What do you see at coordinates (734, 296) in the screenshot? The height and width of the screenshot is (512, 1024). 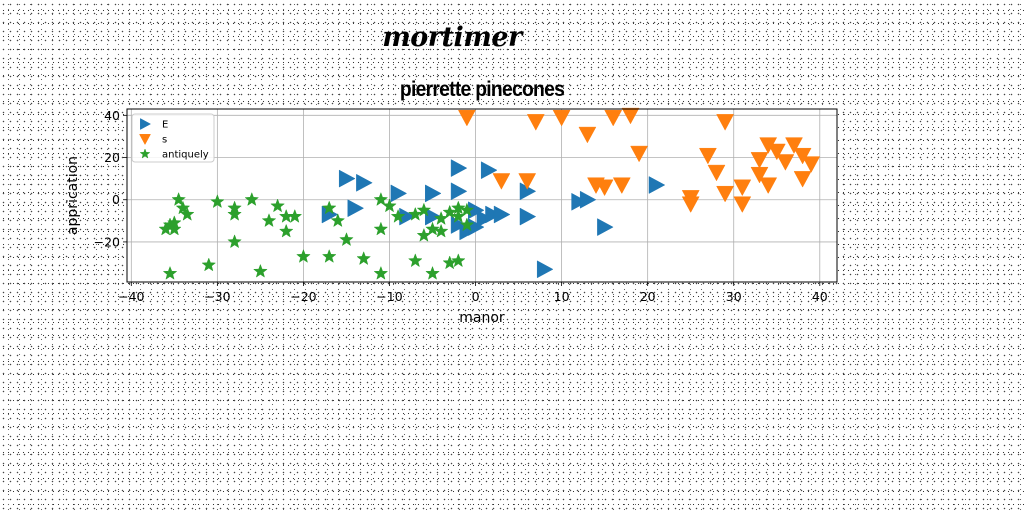 I see `x-tick-label: 30` at bounding box center [734, 296].